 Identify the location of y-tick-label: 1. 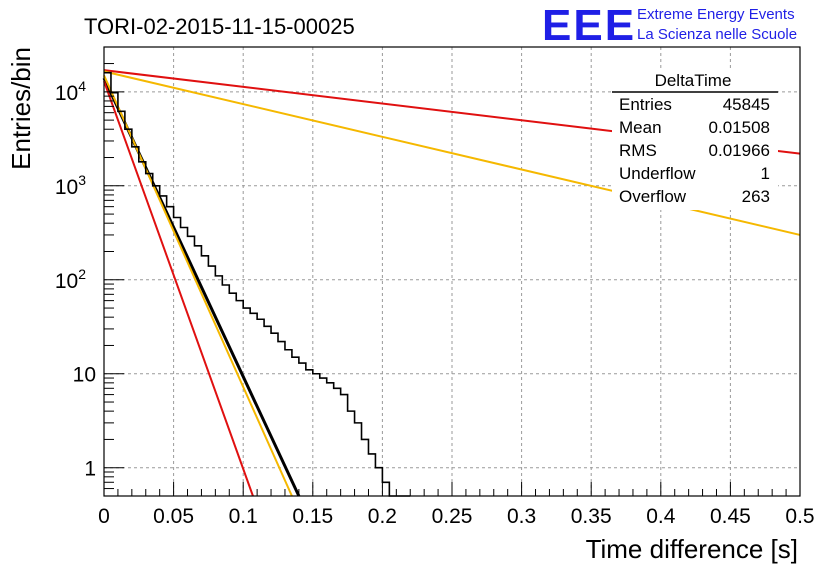
(90, 469).